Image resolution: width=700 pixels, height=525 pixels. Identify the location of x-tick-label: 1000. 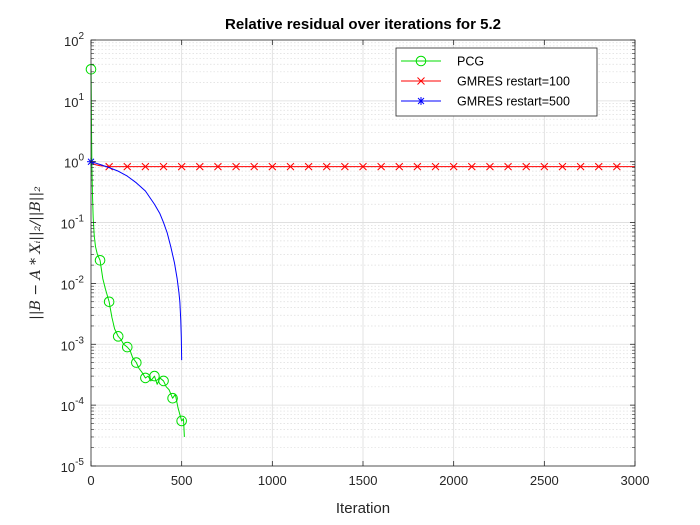
(272, 480).